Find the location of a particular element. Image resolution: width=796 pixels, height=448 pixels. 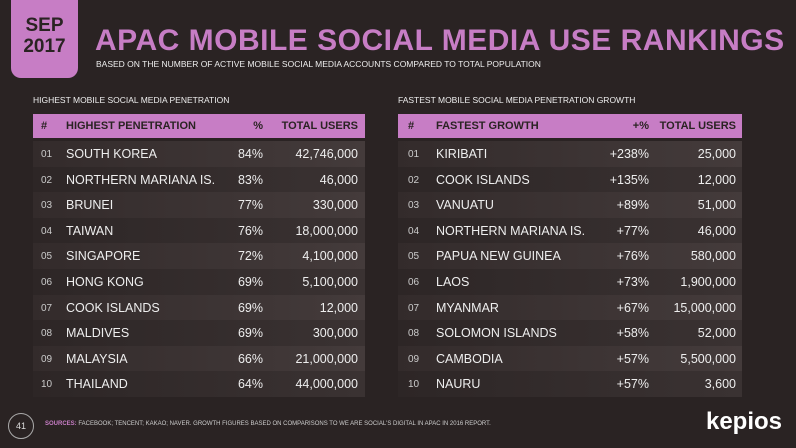

table-row: 02 COOK ISLANDS +135% 12,000 is located at coordinates (570, 179).